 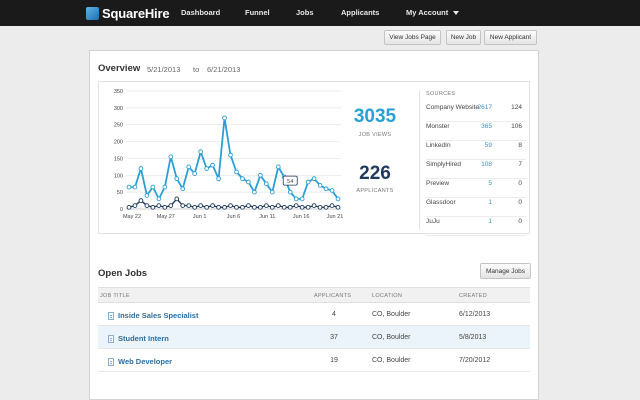 What do you see at coordinates (412, 37) in the screenshot?
I see `view-jobs-page-button: View Jobs Page` at bounding box center [412, 37].